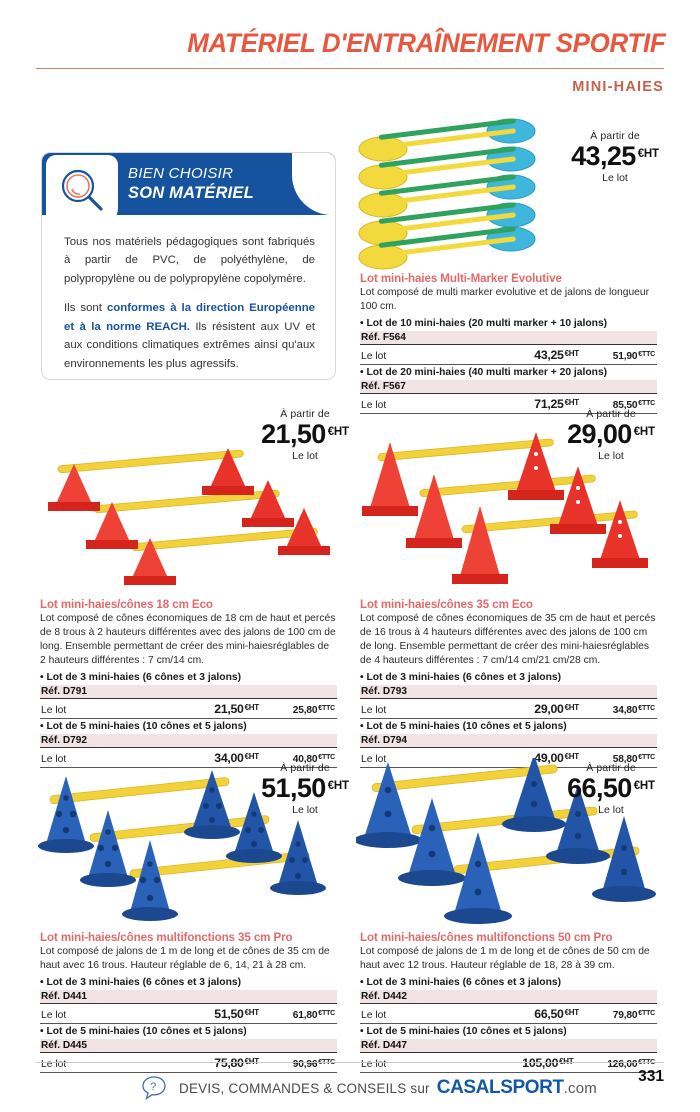 This screenshot has width=700, height=1112. I want to click on magnifier-icon, so click(82, 194).